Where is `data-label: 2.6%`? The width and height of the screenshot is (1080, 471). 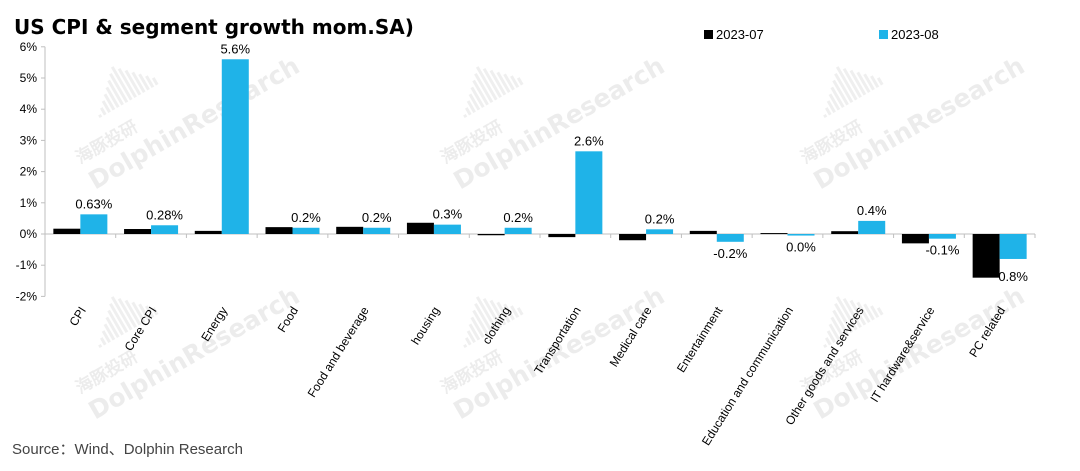
data-label: 2.6% is located at coordinates (589, 140).